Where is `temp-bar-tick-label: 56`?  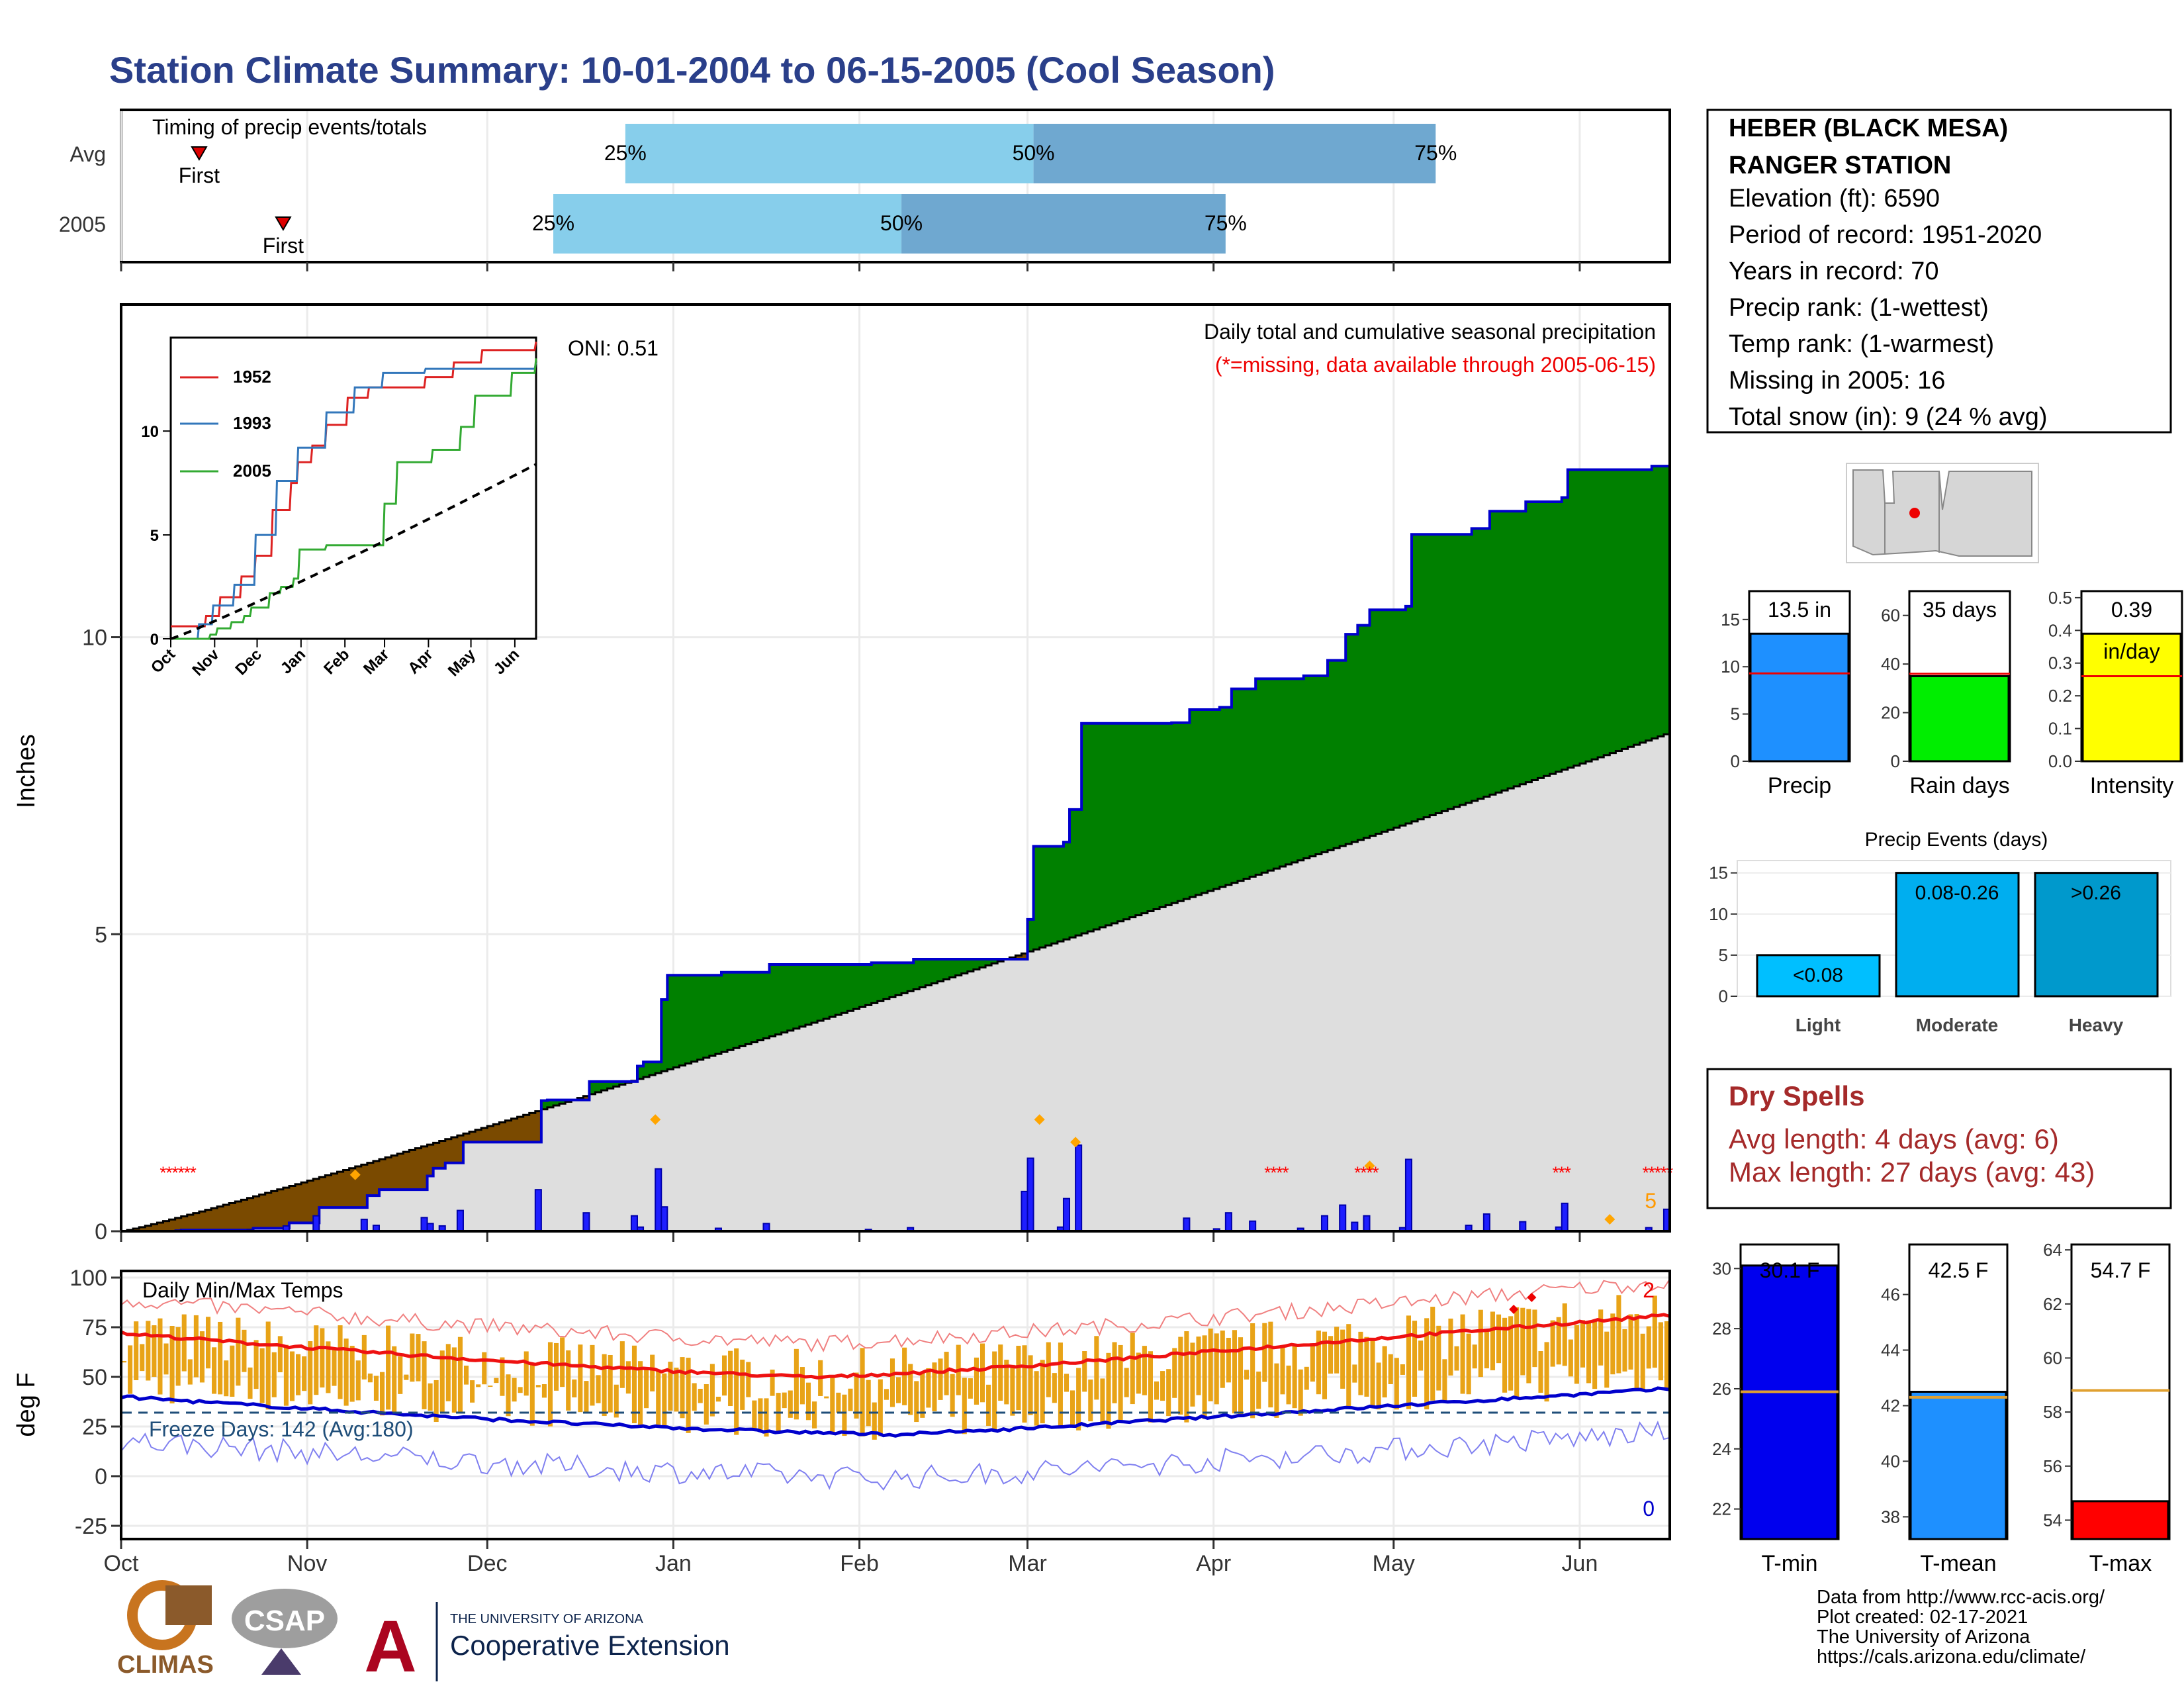 temp-bar-tick-label: 56 is located at coordinates (2052, 1466).